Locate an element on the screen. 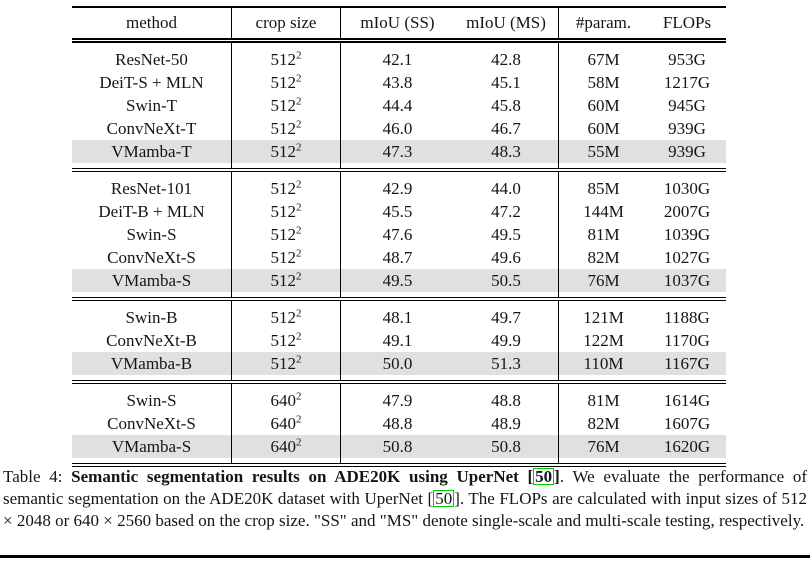 The image size is (810, 562). table-row: Swin-S 5122 47.6 49.5 81M 1039G is located at coordinates (399, 234).